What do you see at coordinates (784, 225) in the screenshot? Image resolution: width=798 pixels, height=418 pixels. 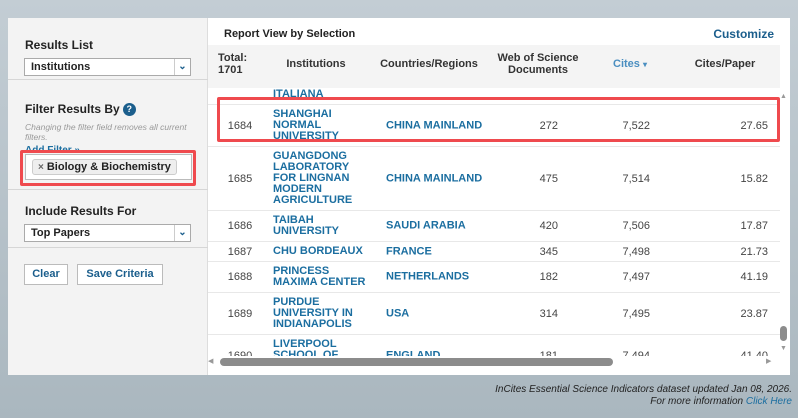 I see `vertical-scrollbar: ▲ ▼` at bounding box center [784, 225].